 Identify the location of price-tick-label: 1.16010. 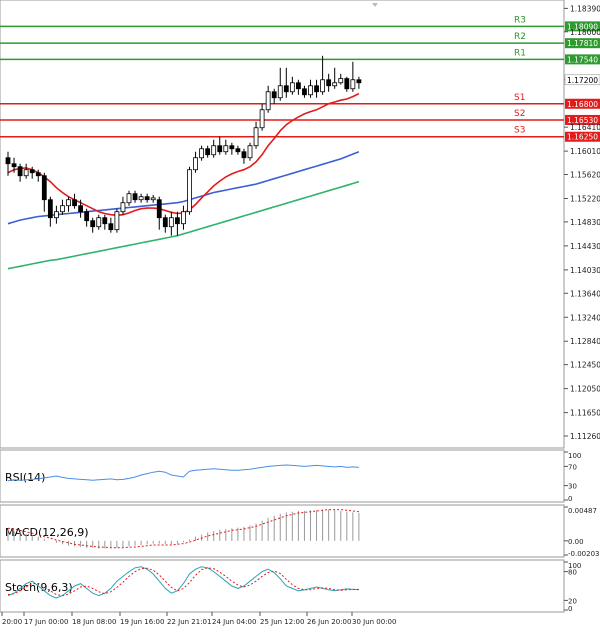
(585, 151).